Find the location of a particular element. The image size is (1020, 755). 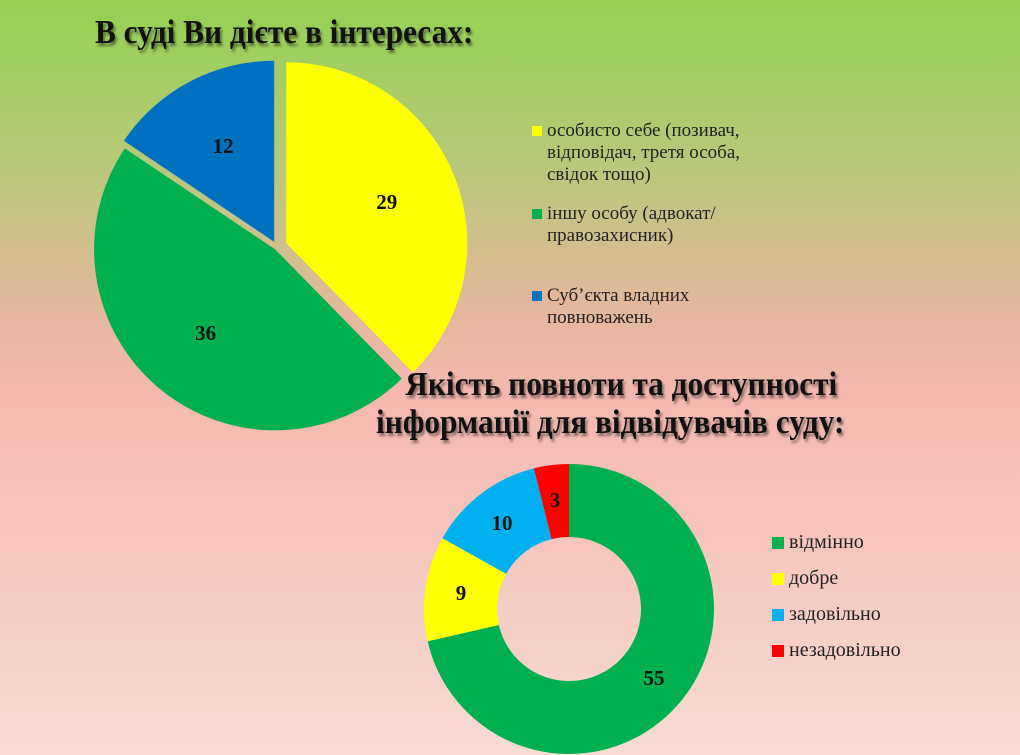

legend-label: незадовільно is located at coordinates (845, 650).